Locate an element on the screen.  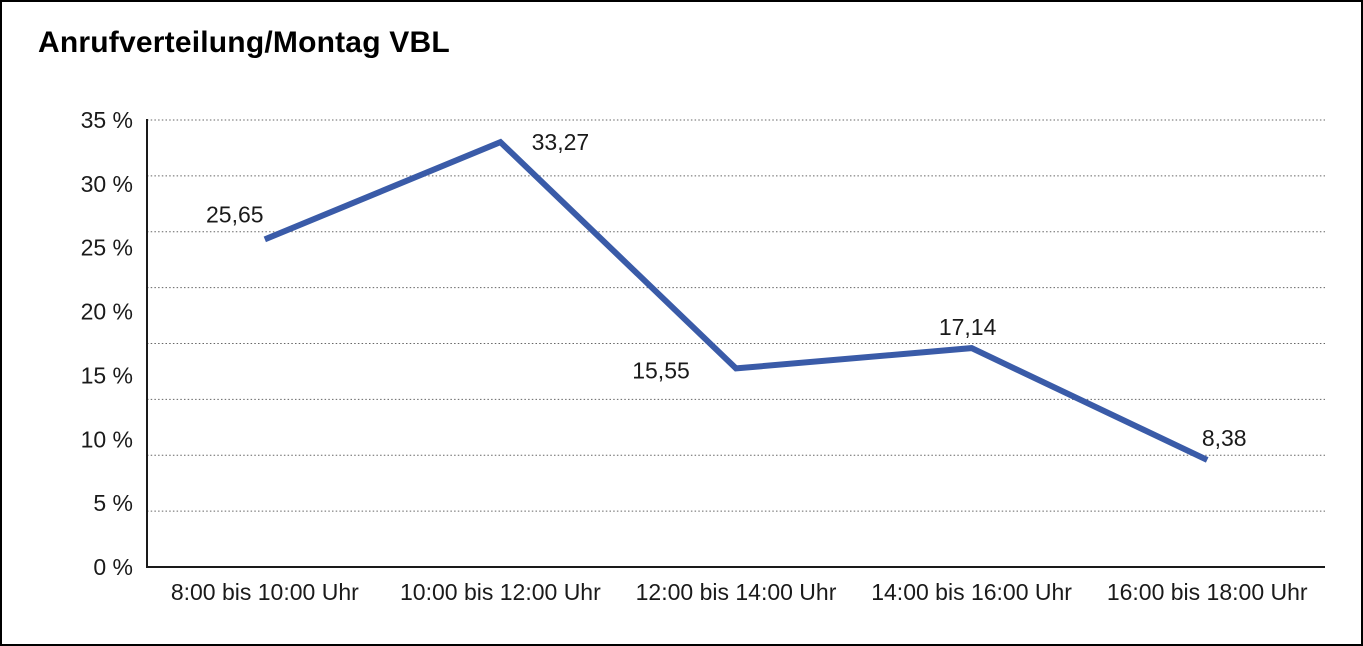
data-point-label: 33,27 is located at coordinates (561, 142).